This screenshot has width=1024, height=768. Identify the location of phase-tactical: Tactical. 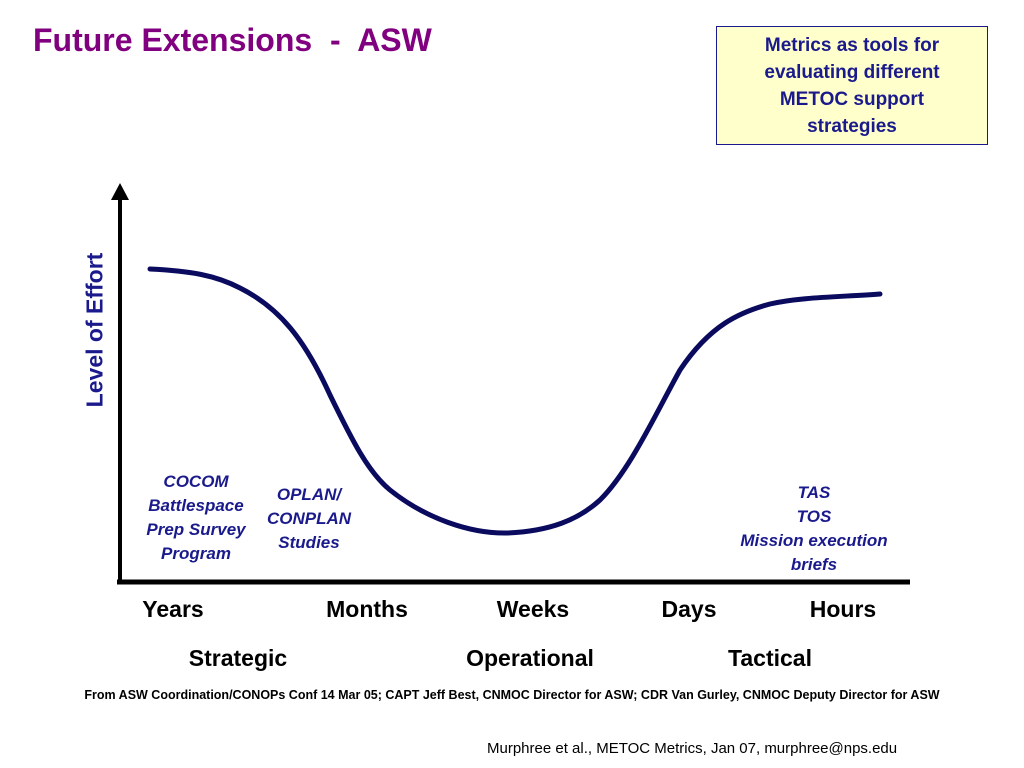
(770, 658).